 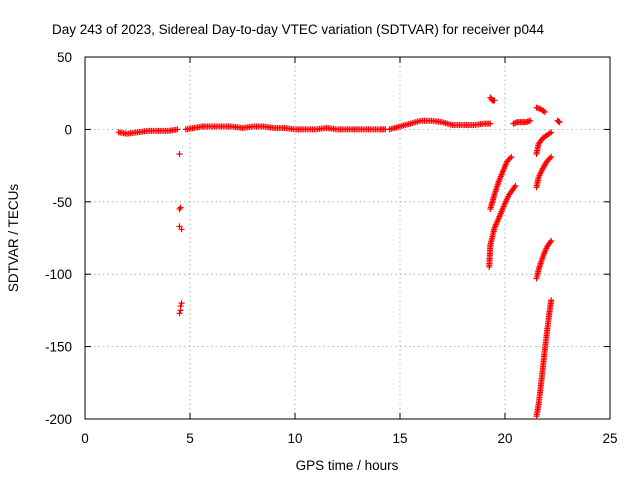 I want to click on x-tick-label: 10, so click(x=294, y=438).